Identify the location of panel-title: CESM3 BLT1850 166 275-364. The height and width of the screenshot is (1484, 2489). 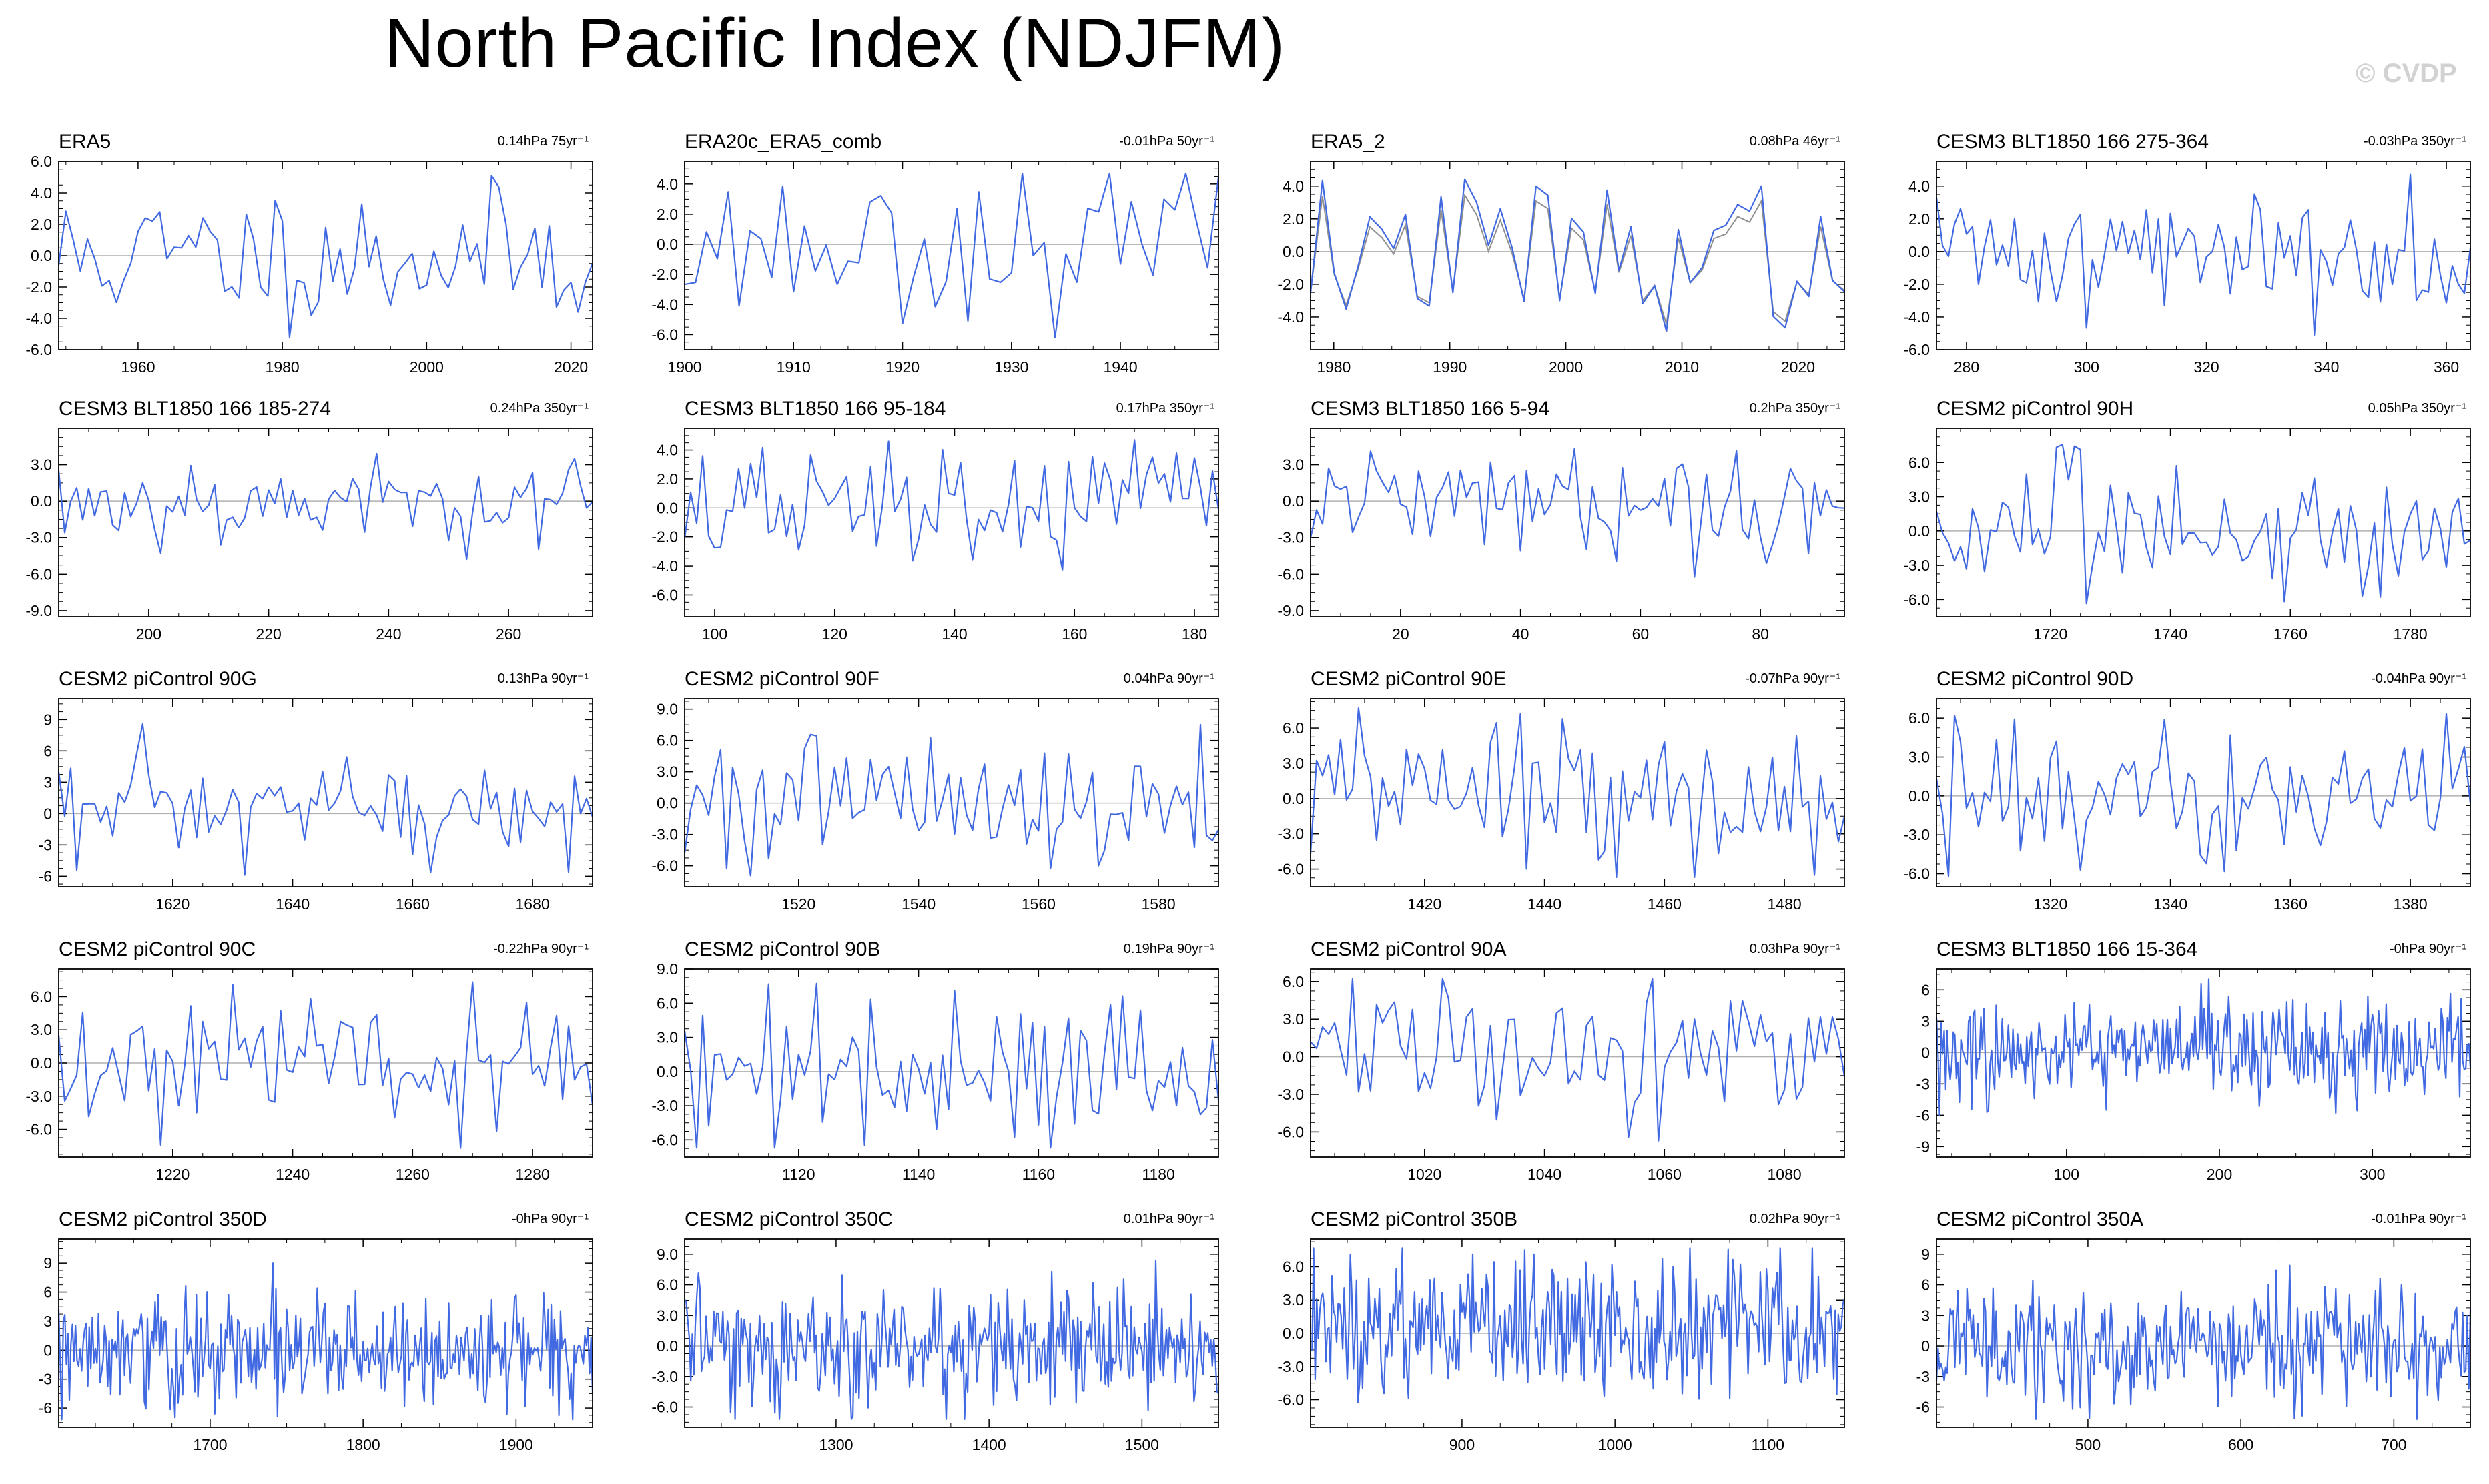
(2072, 142).